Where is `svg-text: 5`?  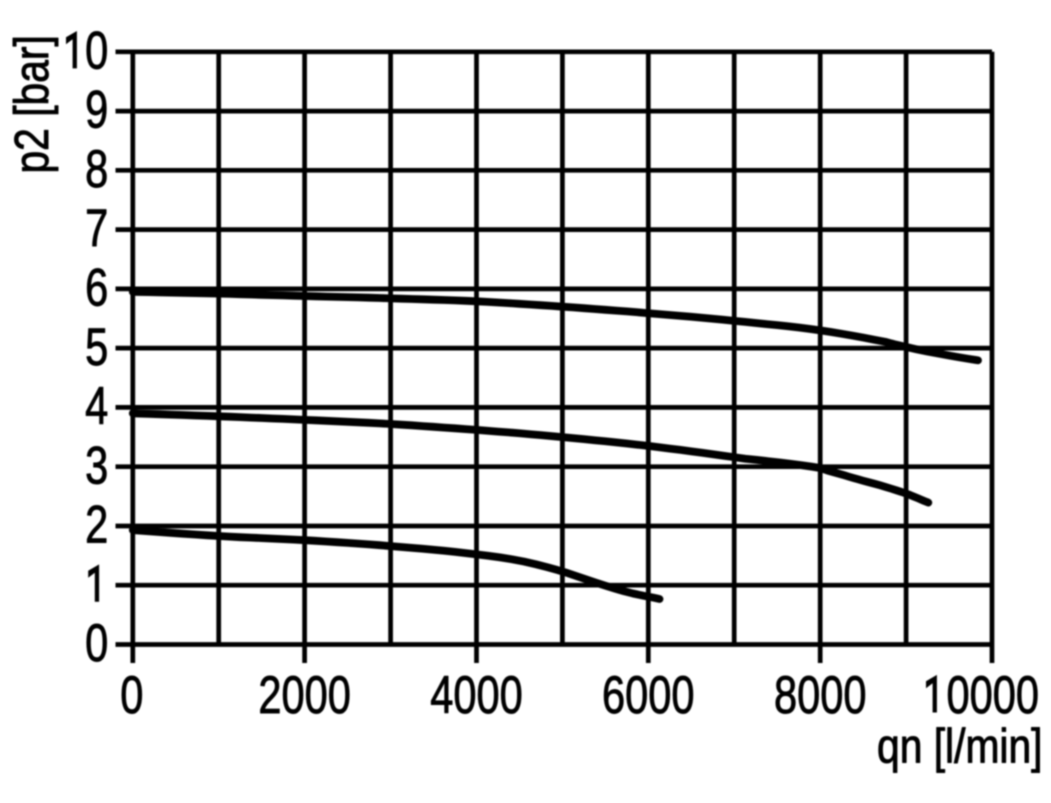
svg-text: 5 is located at coordinates (96, 347).